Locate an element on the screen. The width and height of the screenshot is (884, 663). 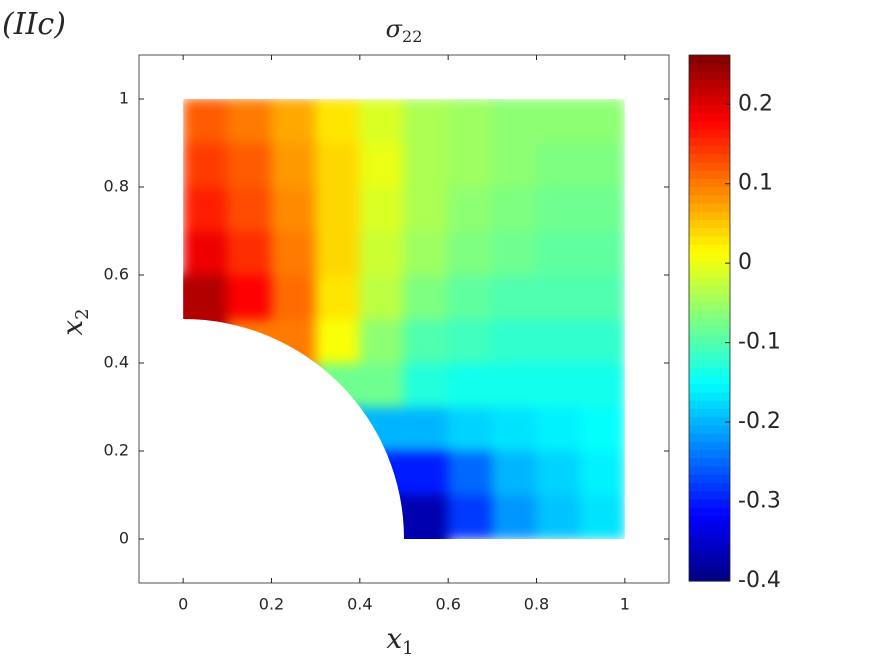
x-label-symbol: x is located at coordinates (394, 638).